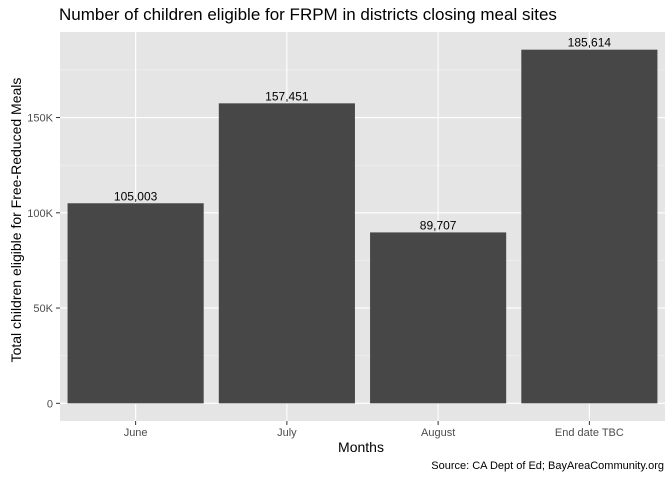  What do you see at coordinates (590, 43) in the screenshot?
I see `data-label: 185,614` at bounding box center [590, 43].